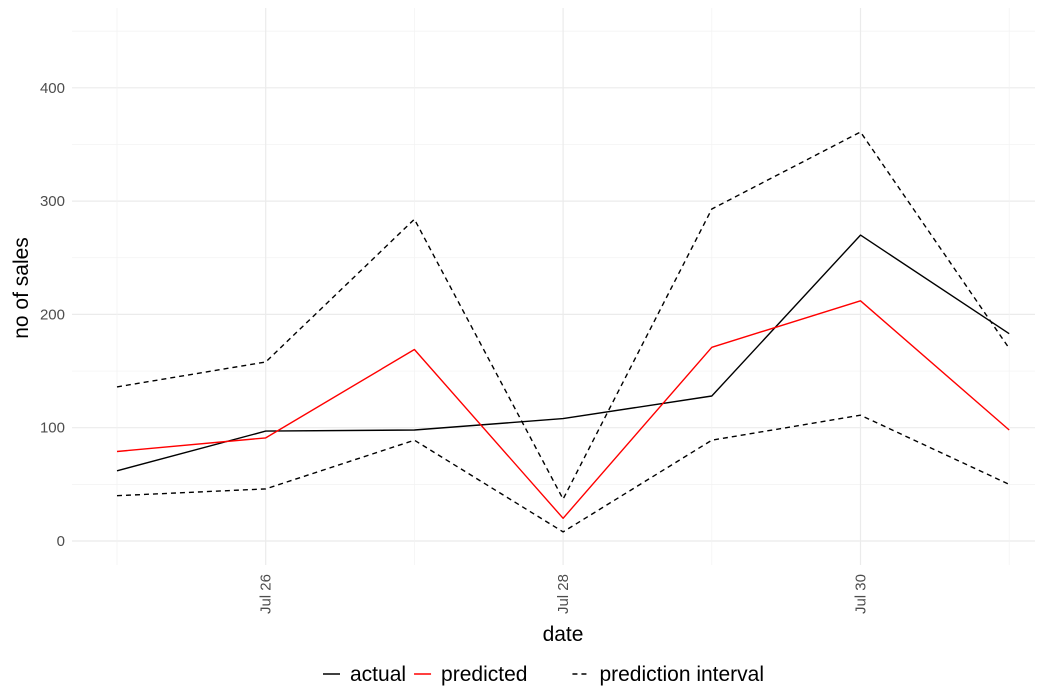 The image size is (1043, 694). What do you see at coordinates (681, 674) in the screenshot?
I see `legend-label-prediction-interval: prediction interval` at bounding box center [681, 674].